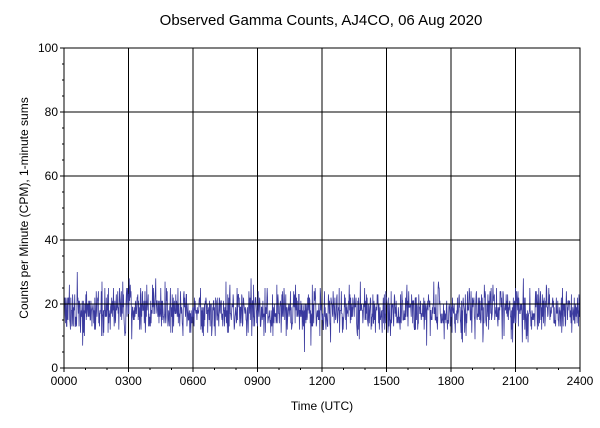  I want to click on x-tick-label: 1200, so click(322, 381).